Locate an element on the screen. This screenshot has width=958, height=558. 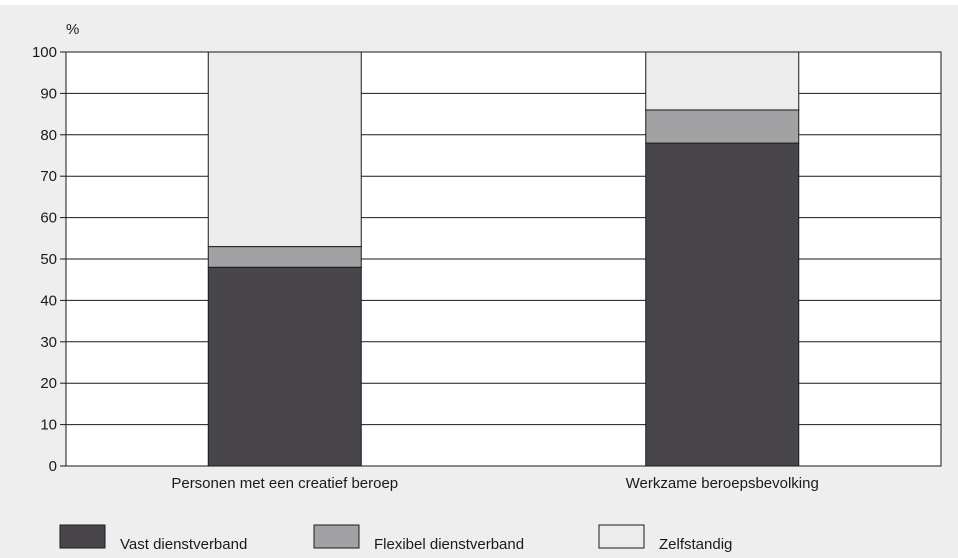
y-tick-label: 50 is located at coordinates (48, 259).